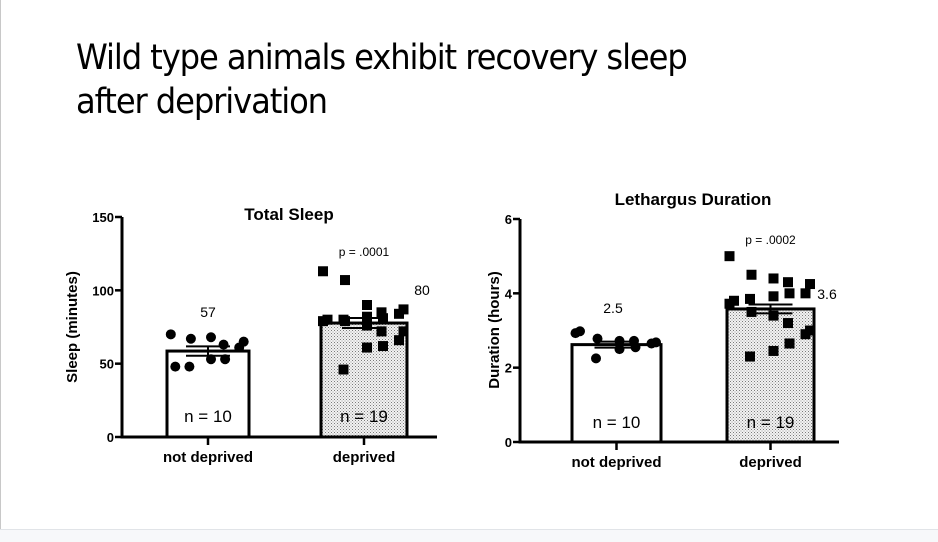 This screenshot has height=542, width=938. Describe the element at coordinates (770, 240) in the screenshot. I see `p-value-label: p = .0002` at that location.